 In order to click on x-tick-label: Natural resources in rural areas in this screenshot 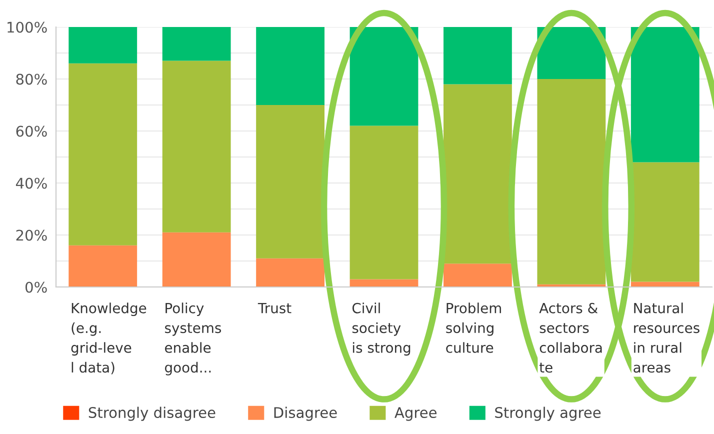, I will do `click(667, 337)`.